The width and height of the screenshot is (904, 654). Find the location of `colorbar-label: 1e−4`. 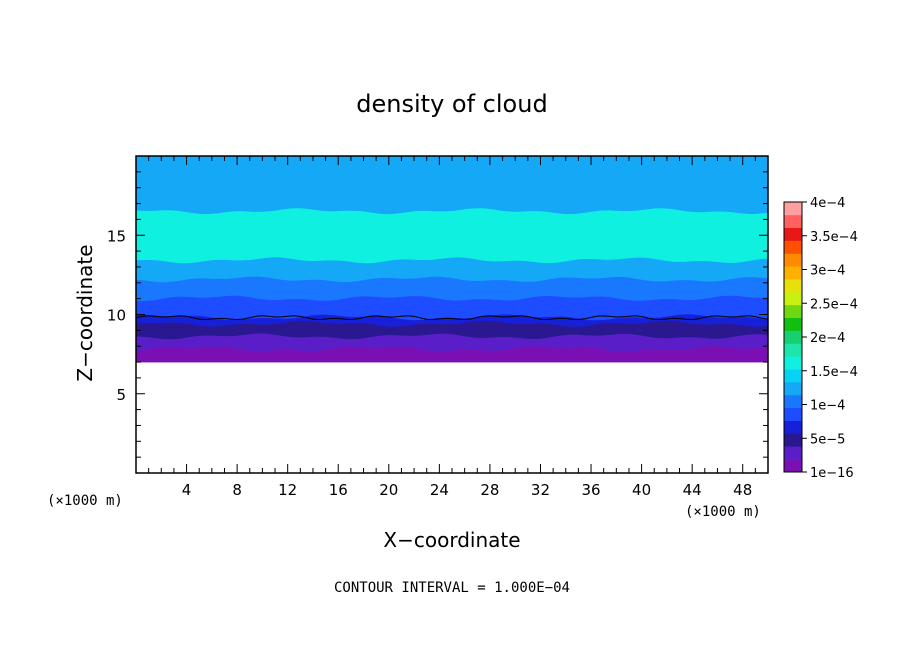

colorbar-label: 1e−4 is located at coordinates (827, 406).